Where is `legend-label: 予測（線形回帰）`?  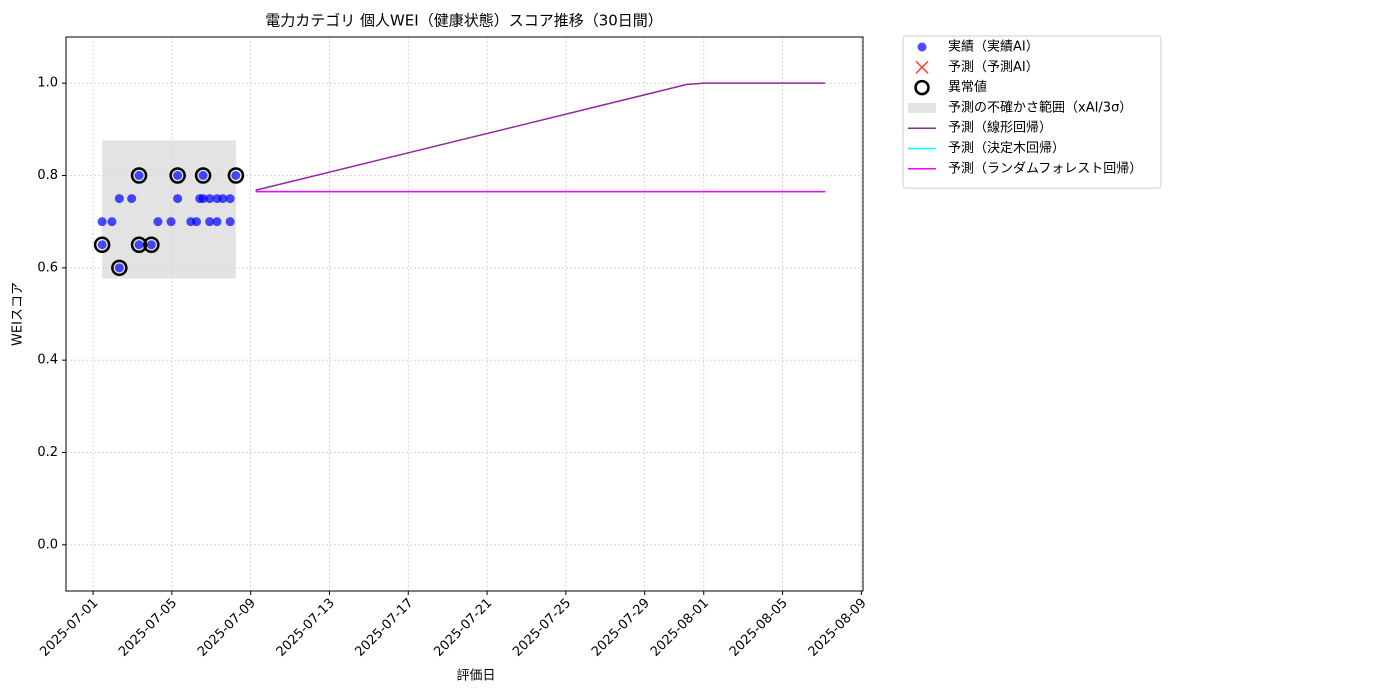 legend-label: 予測（線形回帰） is located at coordinates (1000, 128).